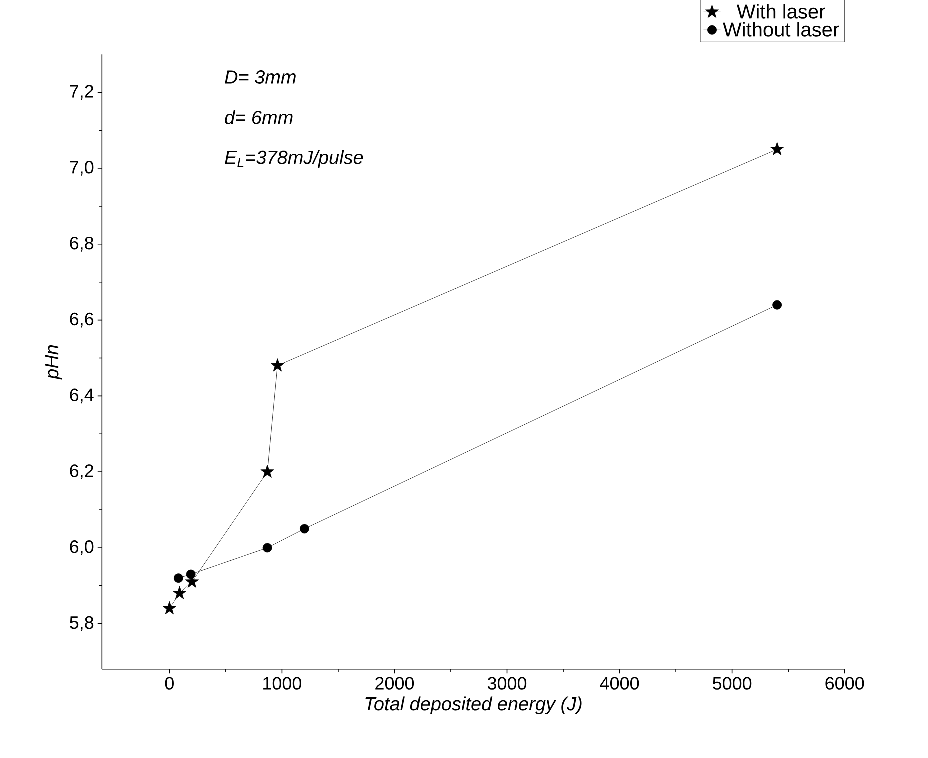 The width and height of the screenshot is (928, 758). Describe the element at coordinates (53, 363) in the screenshot. I see `y-axis-title: pHn` at that location.